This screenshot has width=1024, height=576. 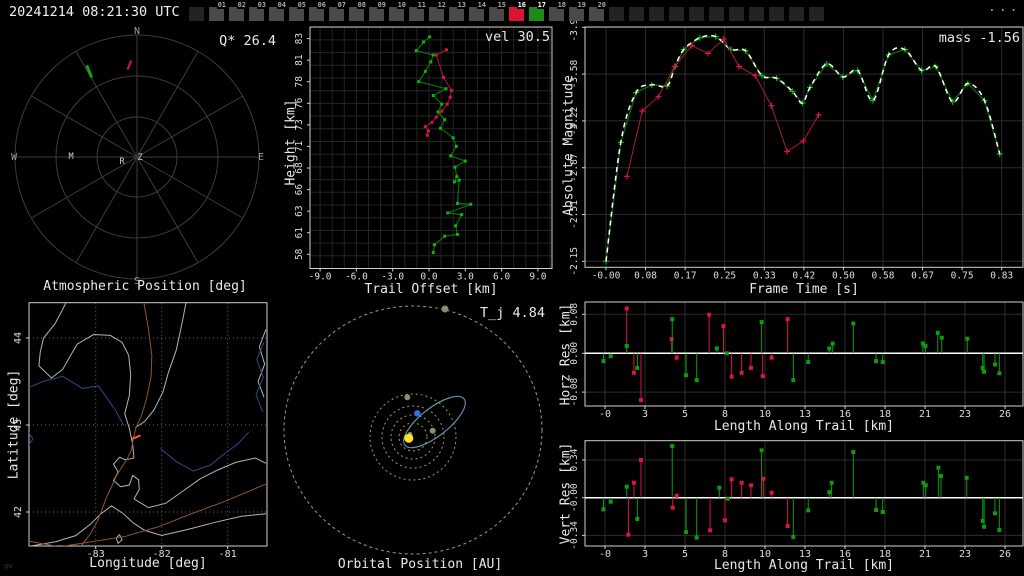 What do you see at coordinates (965, 414) in the screenshot?
I see `svg-text: 23` at bounding box center [965, 414].